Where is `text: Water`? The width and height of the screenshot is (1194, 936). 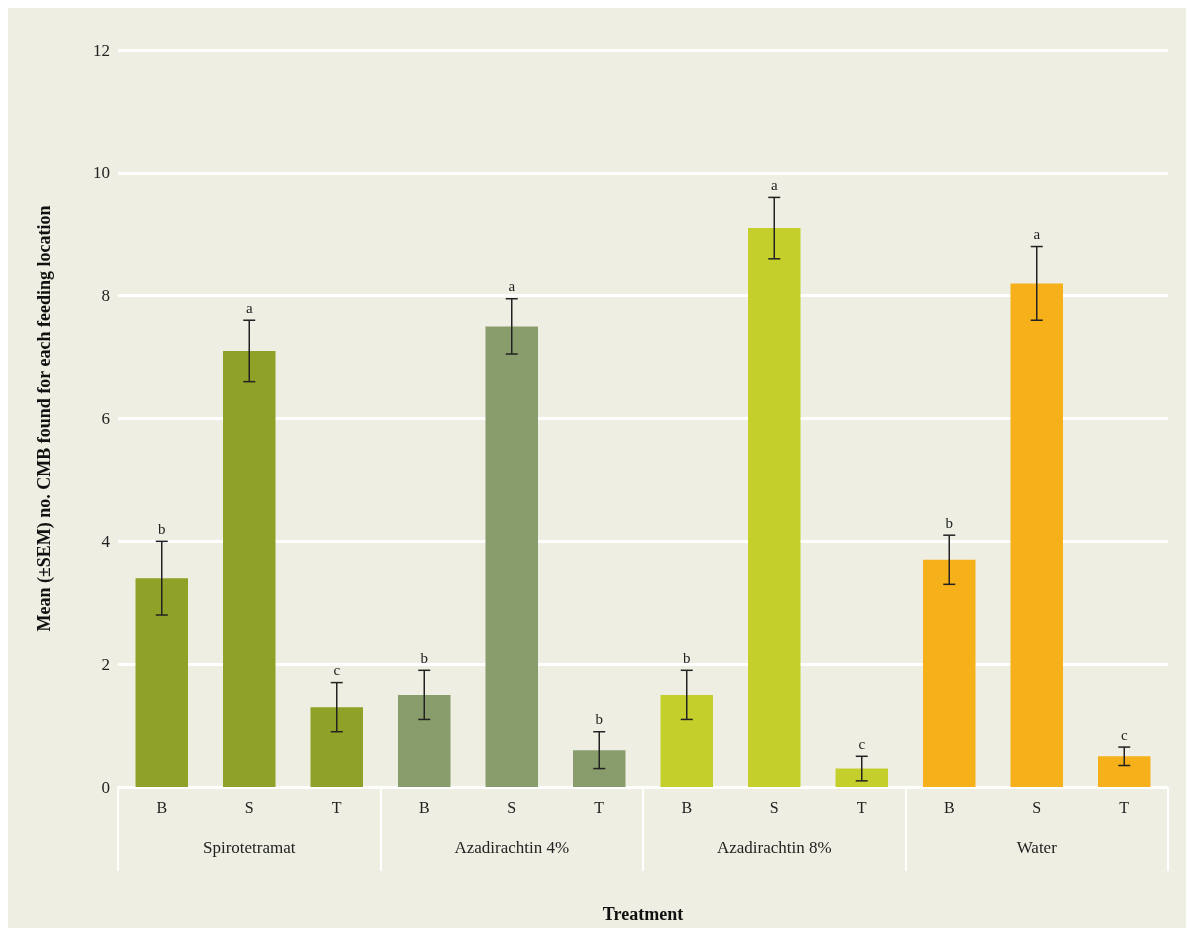
text: Water is located at coordinates (1037, 847).